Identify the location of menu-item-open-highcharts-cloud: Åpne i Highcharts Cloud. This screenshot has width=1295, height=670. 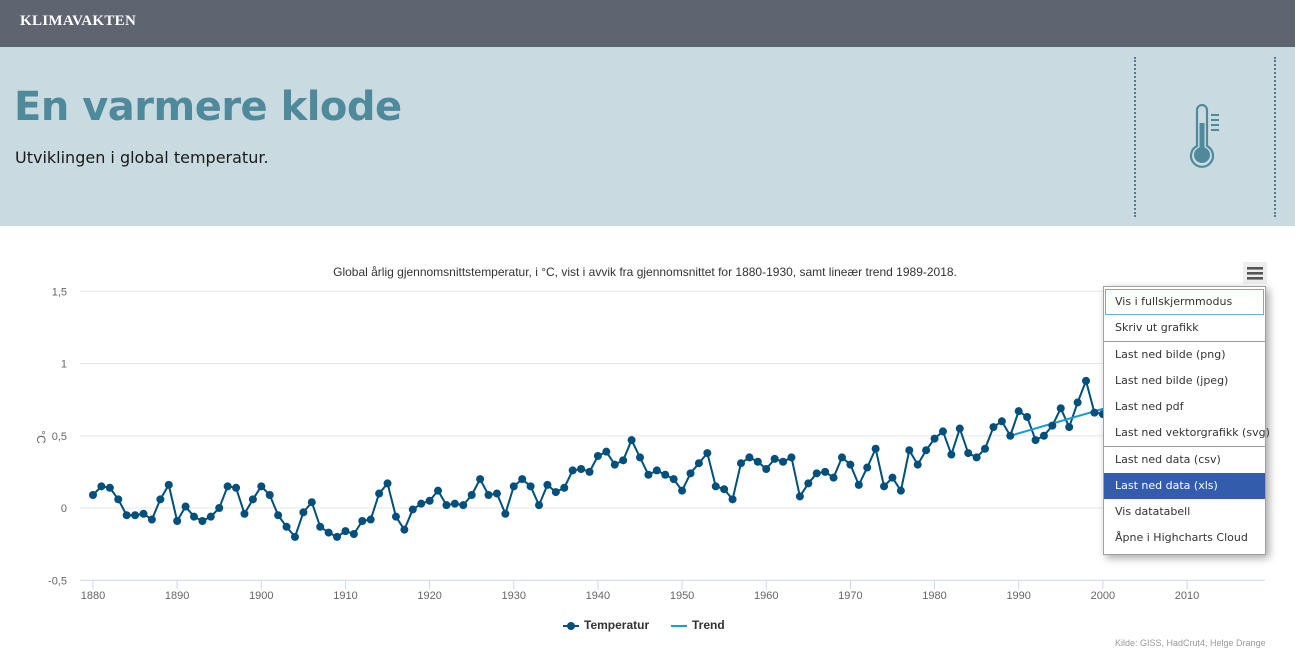
(1181, 537).